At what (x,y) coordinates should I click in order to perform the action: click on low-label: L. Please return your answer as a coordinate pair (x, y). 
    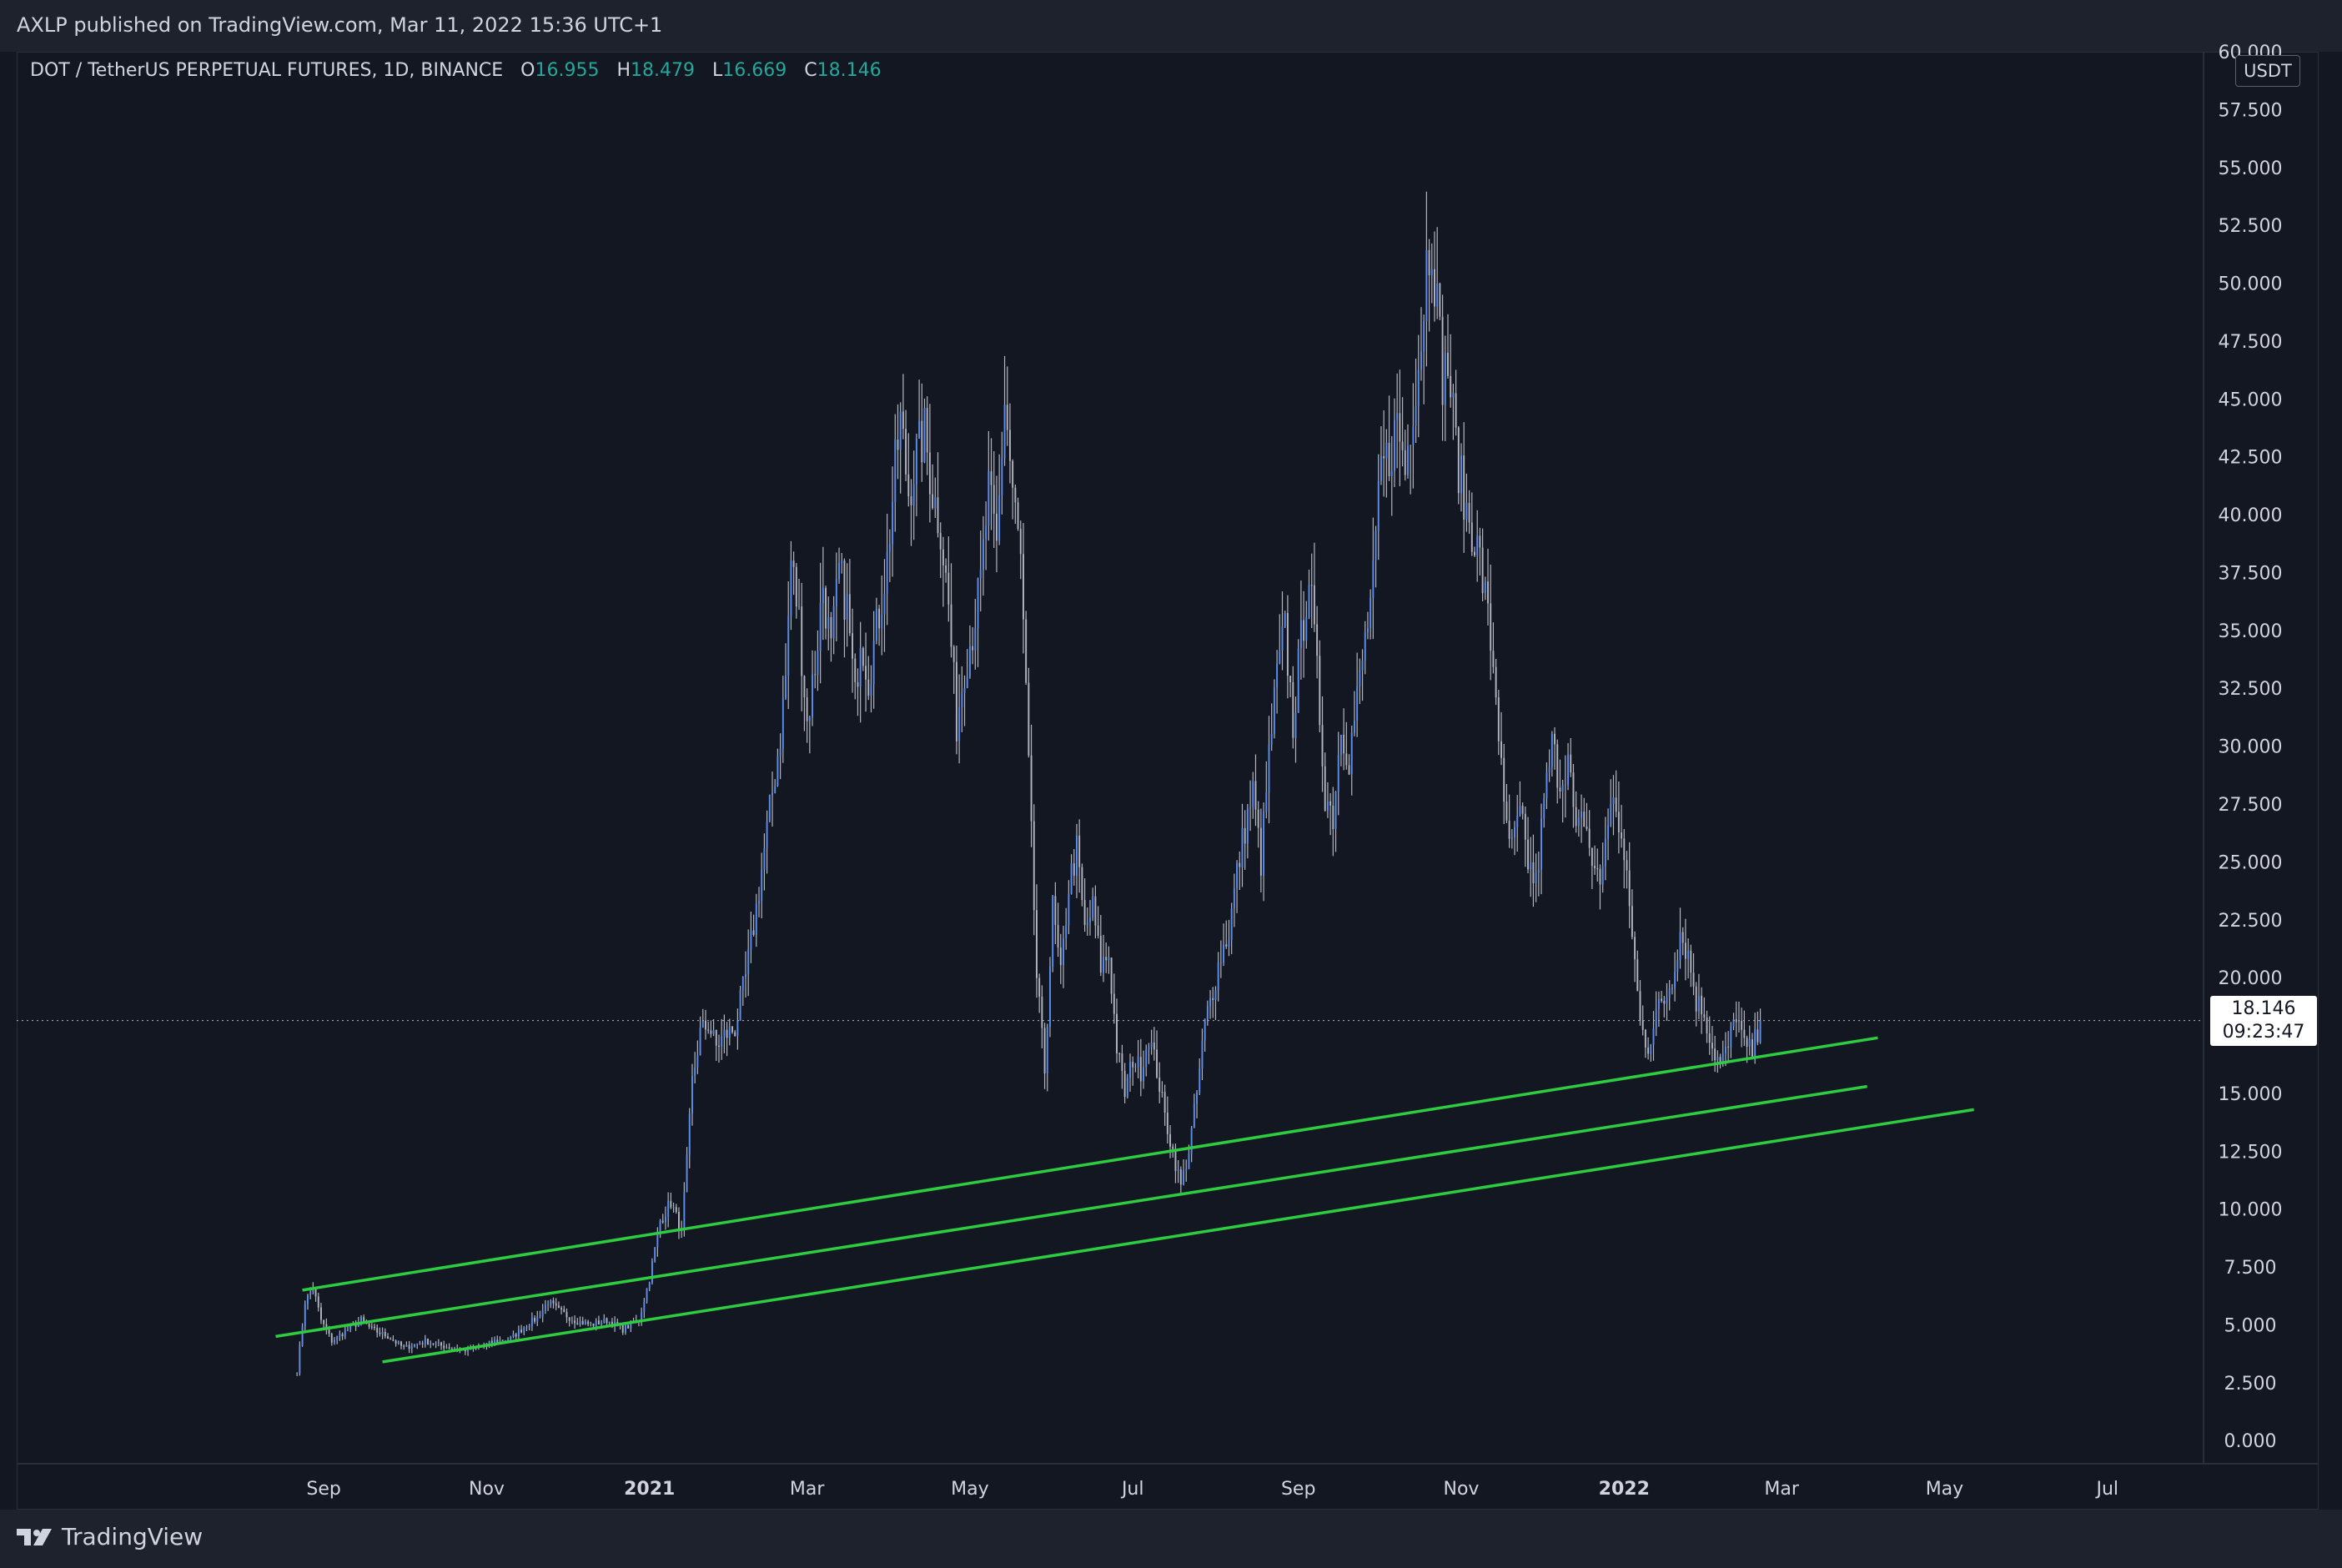
    Looking at the image, I should click on (717, 70).